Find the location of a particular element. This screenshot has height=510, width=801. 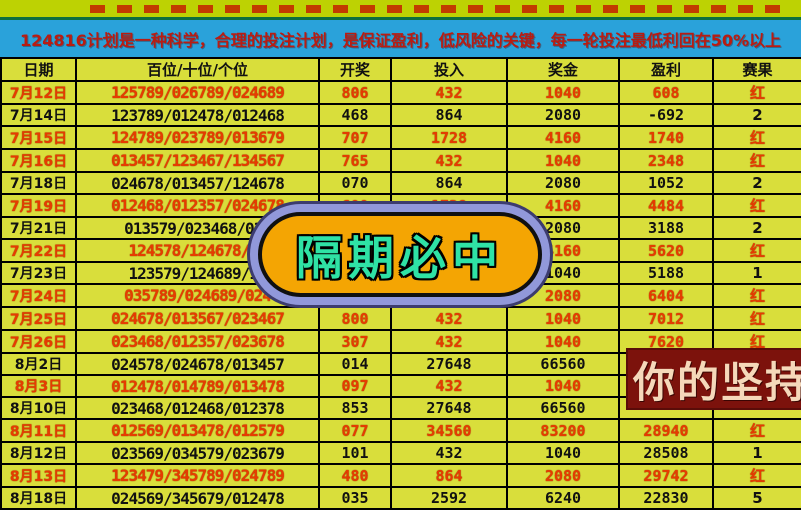

cell-date: 7月16日 is located at coordinates (38, 160).